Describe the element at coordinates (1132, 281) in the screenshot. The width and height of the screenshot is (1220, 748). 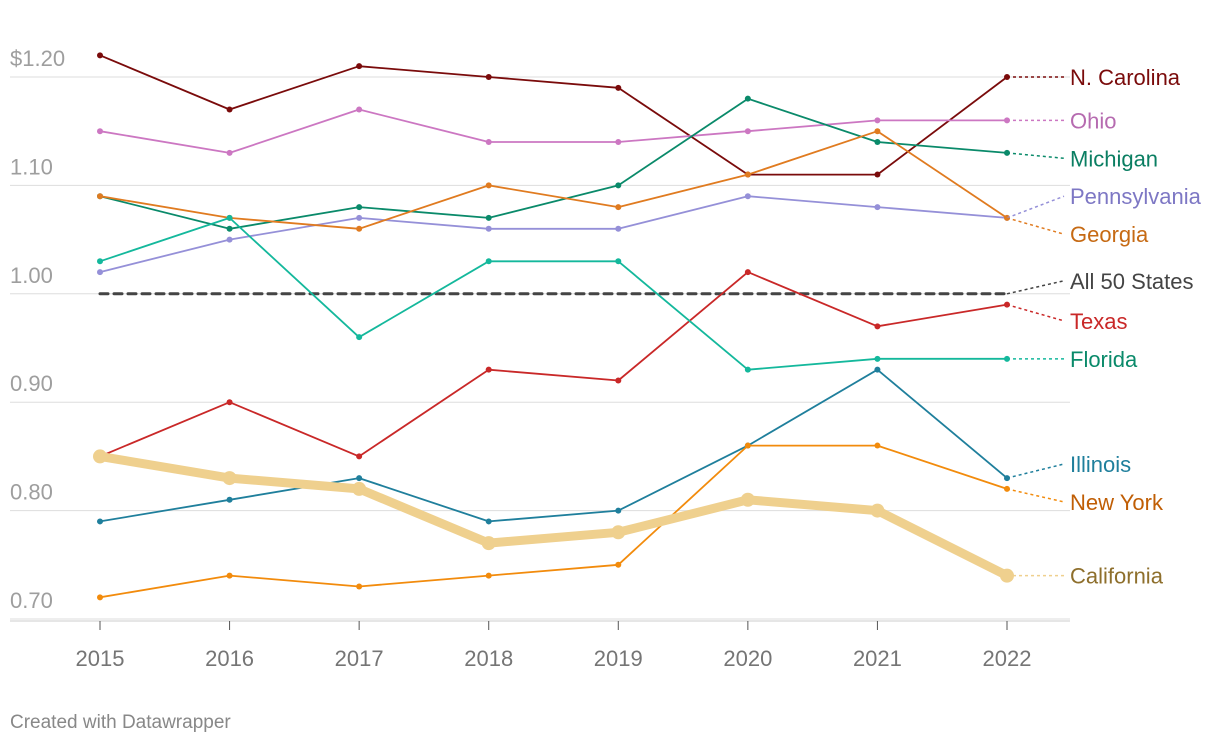
I see `series-label-all-50-states: All 50 States` at that location.